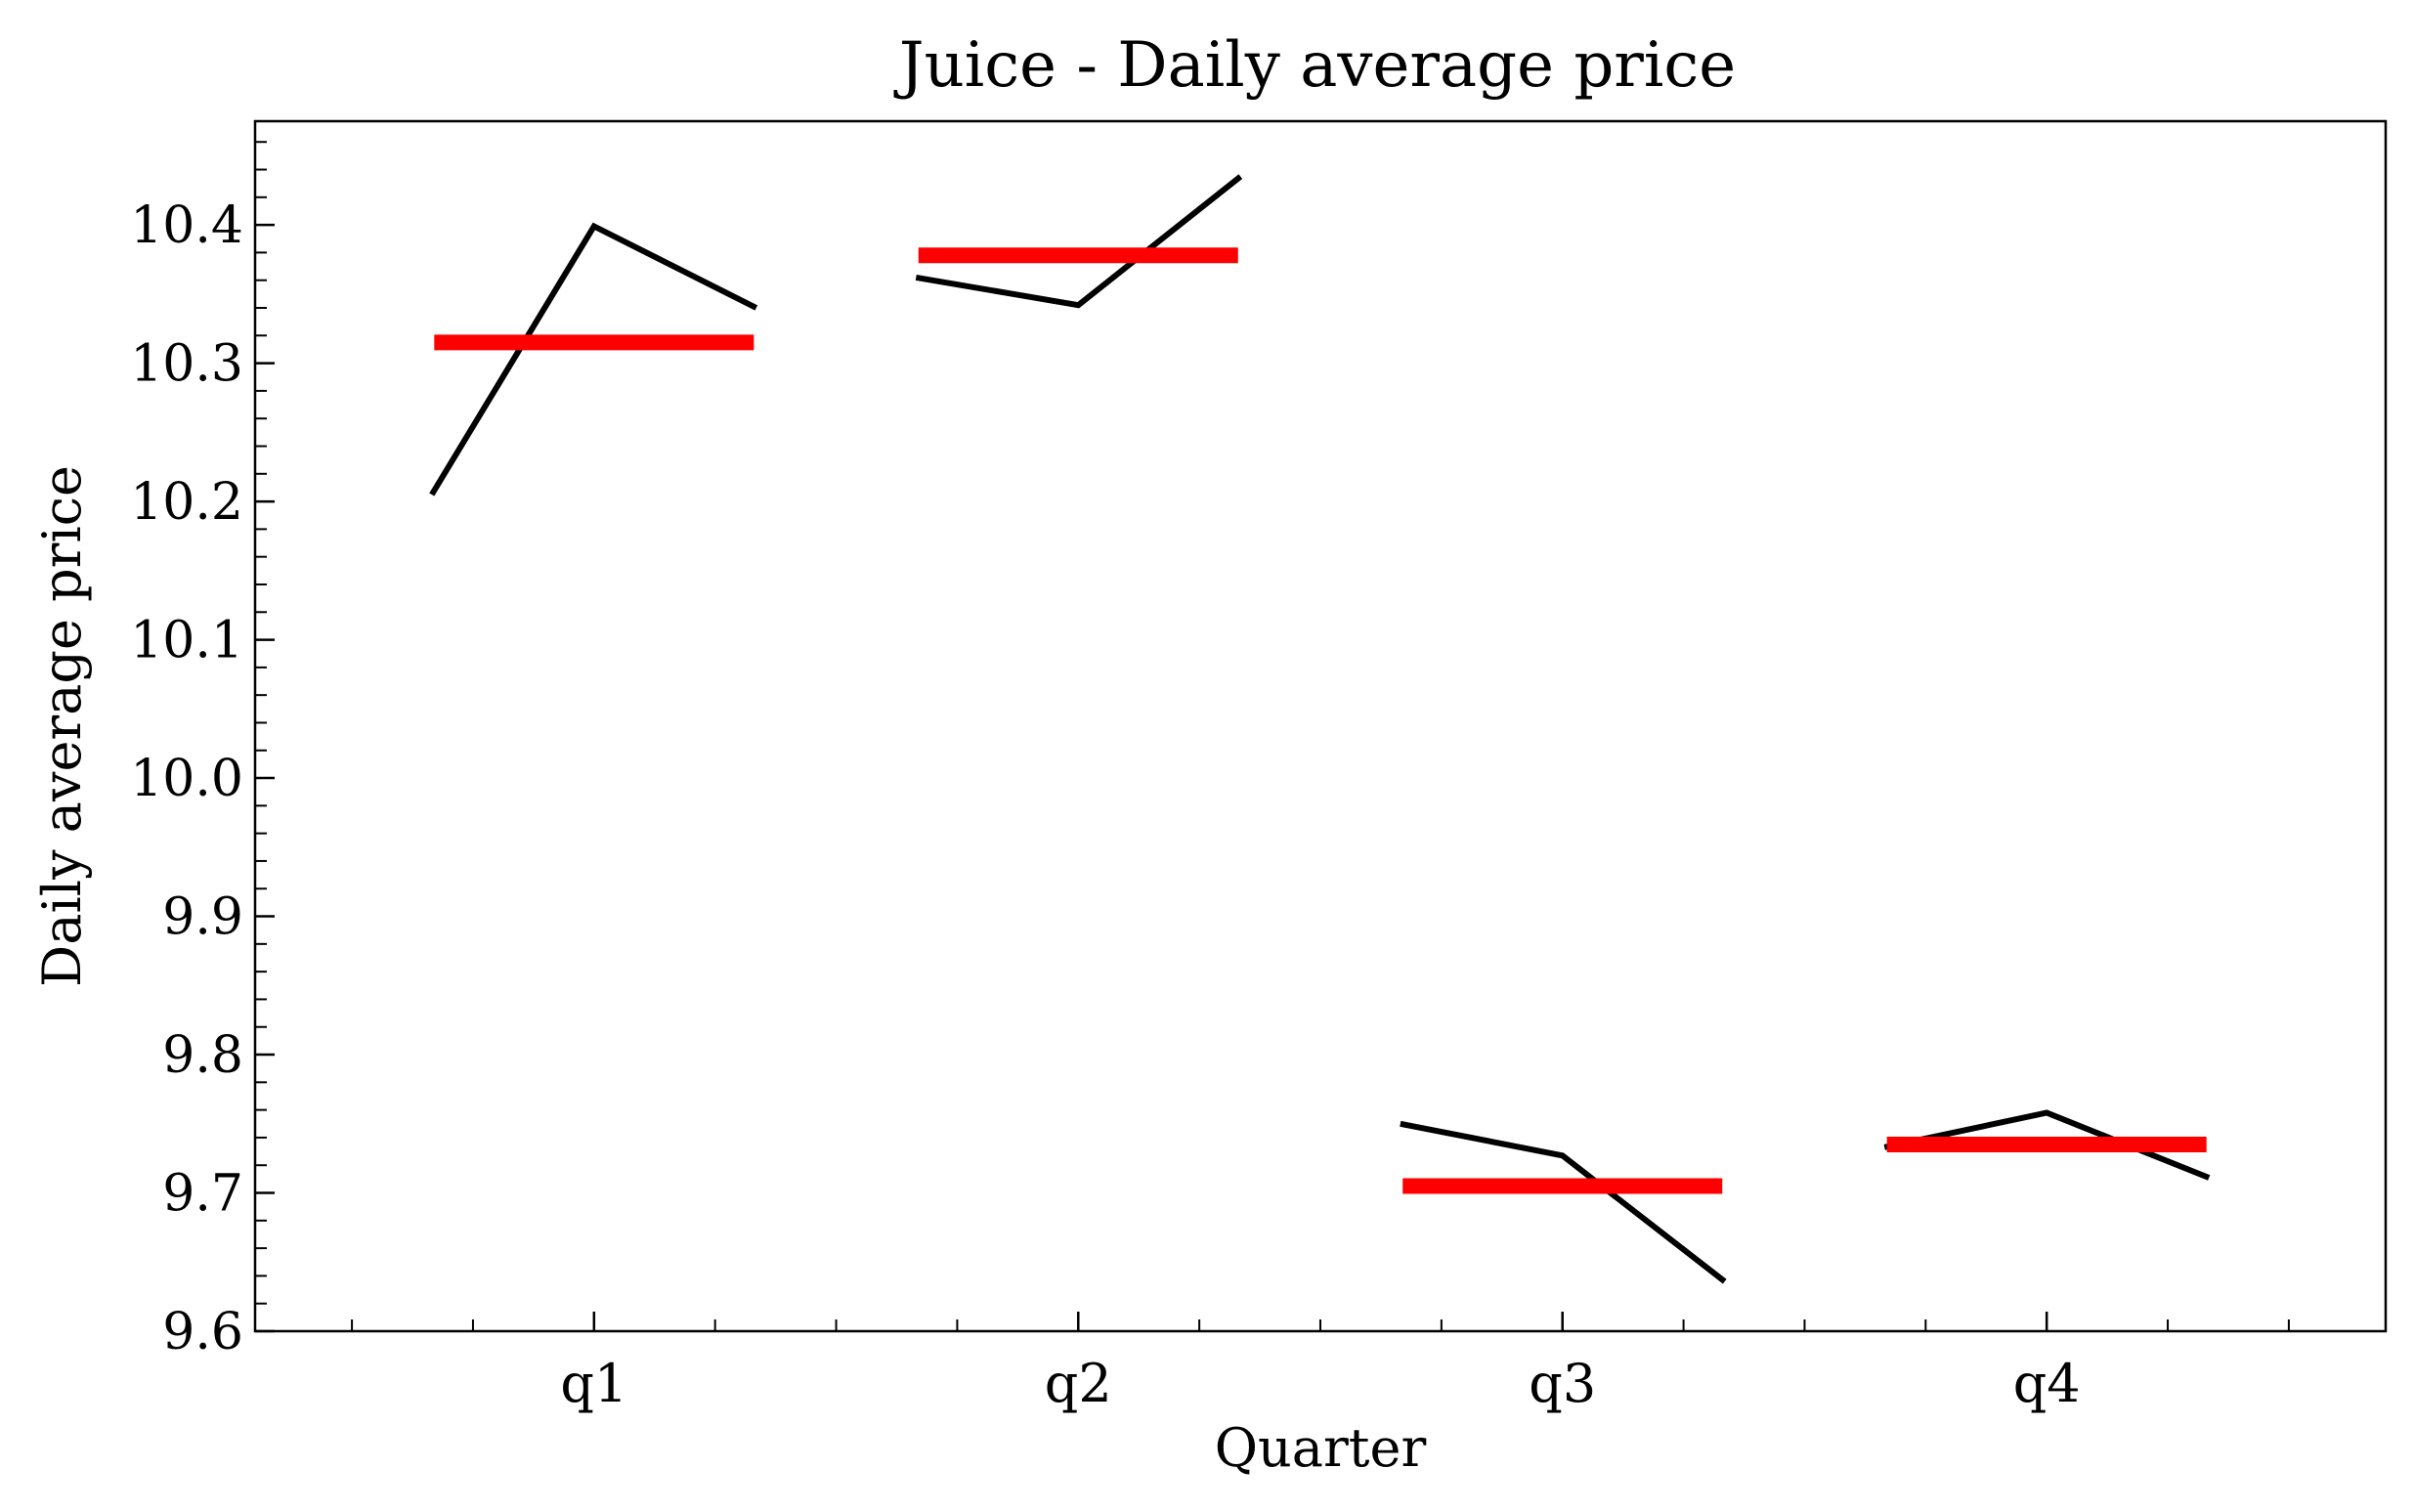  What do you see at coordinates (1078, 1383) in the screenshot?
I see `x-tick-label: q2` at bounding box center [1078, 1383].